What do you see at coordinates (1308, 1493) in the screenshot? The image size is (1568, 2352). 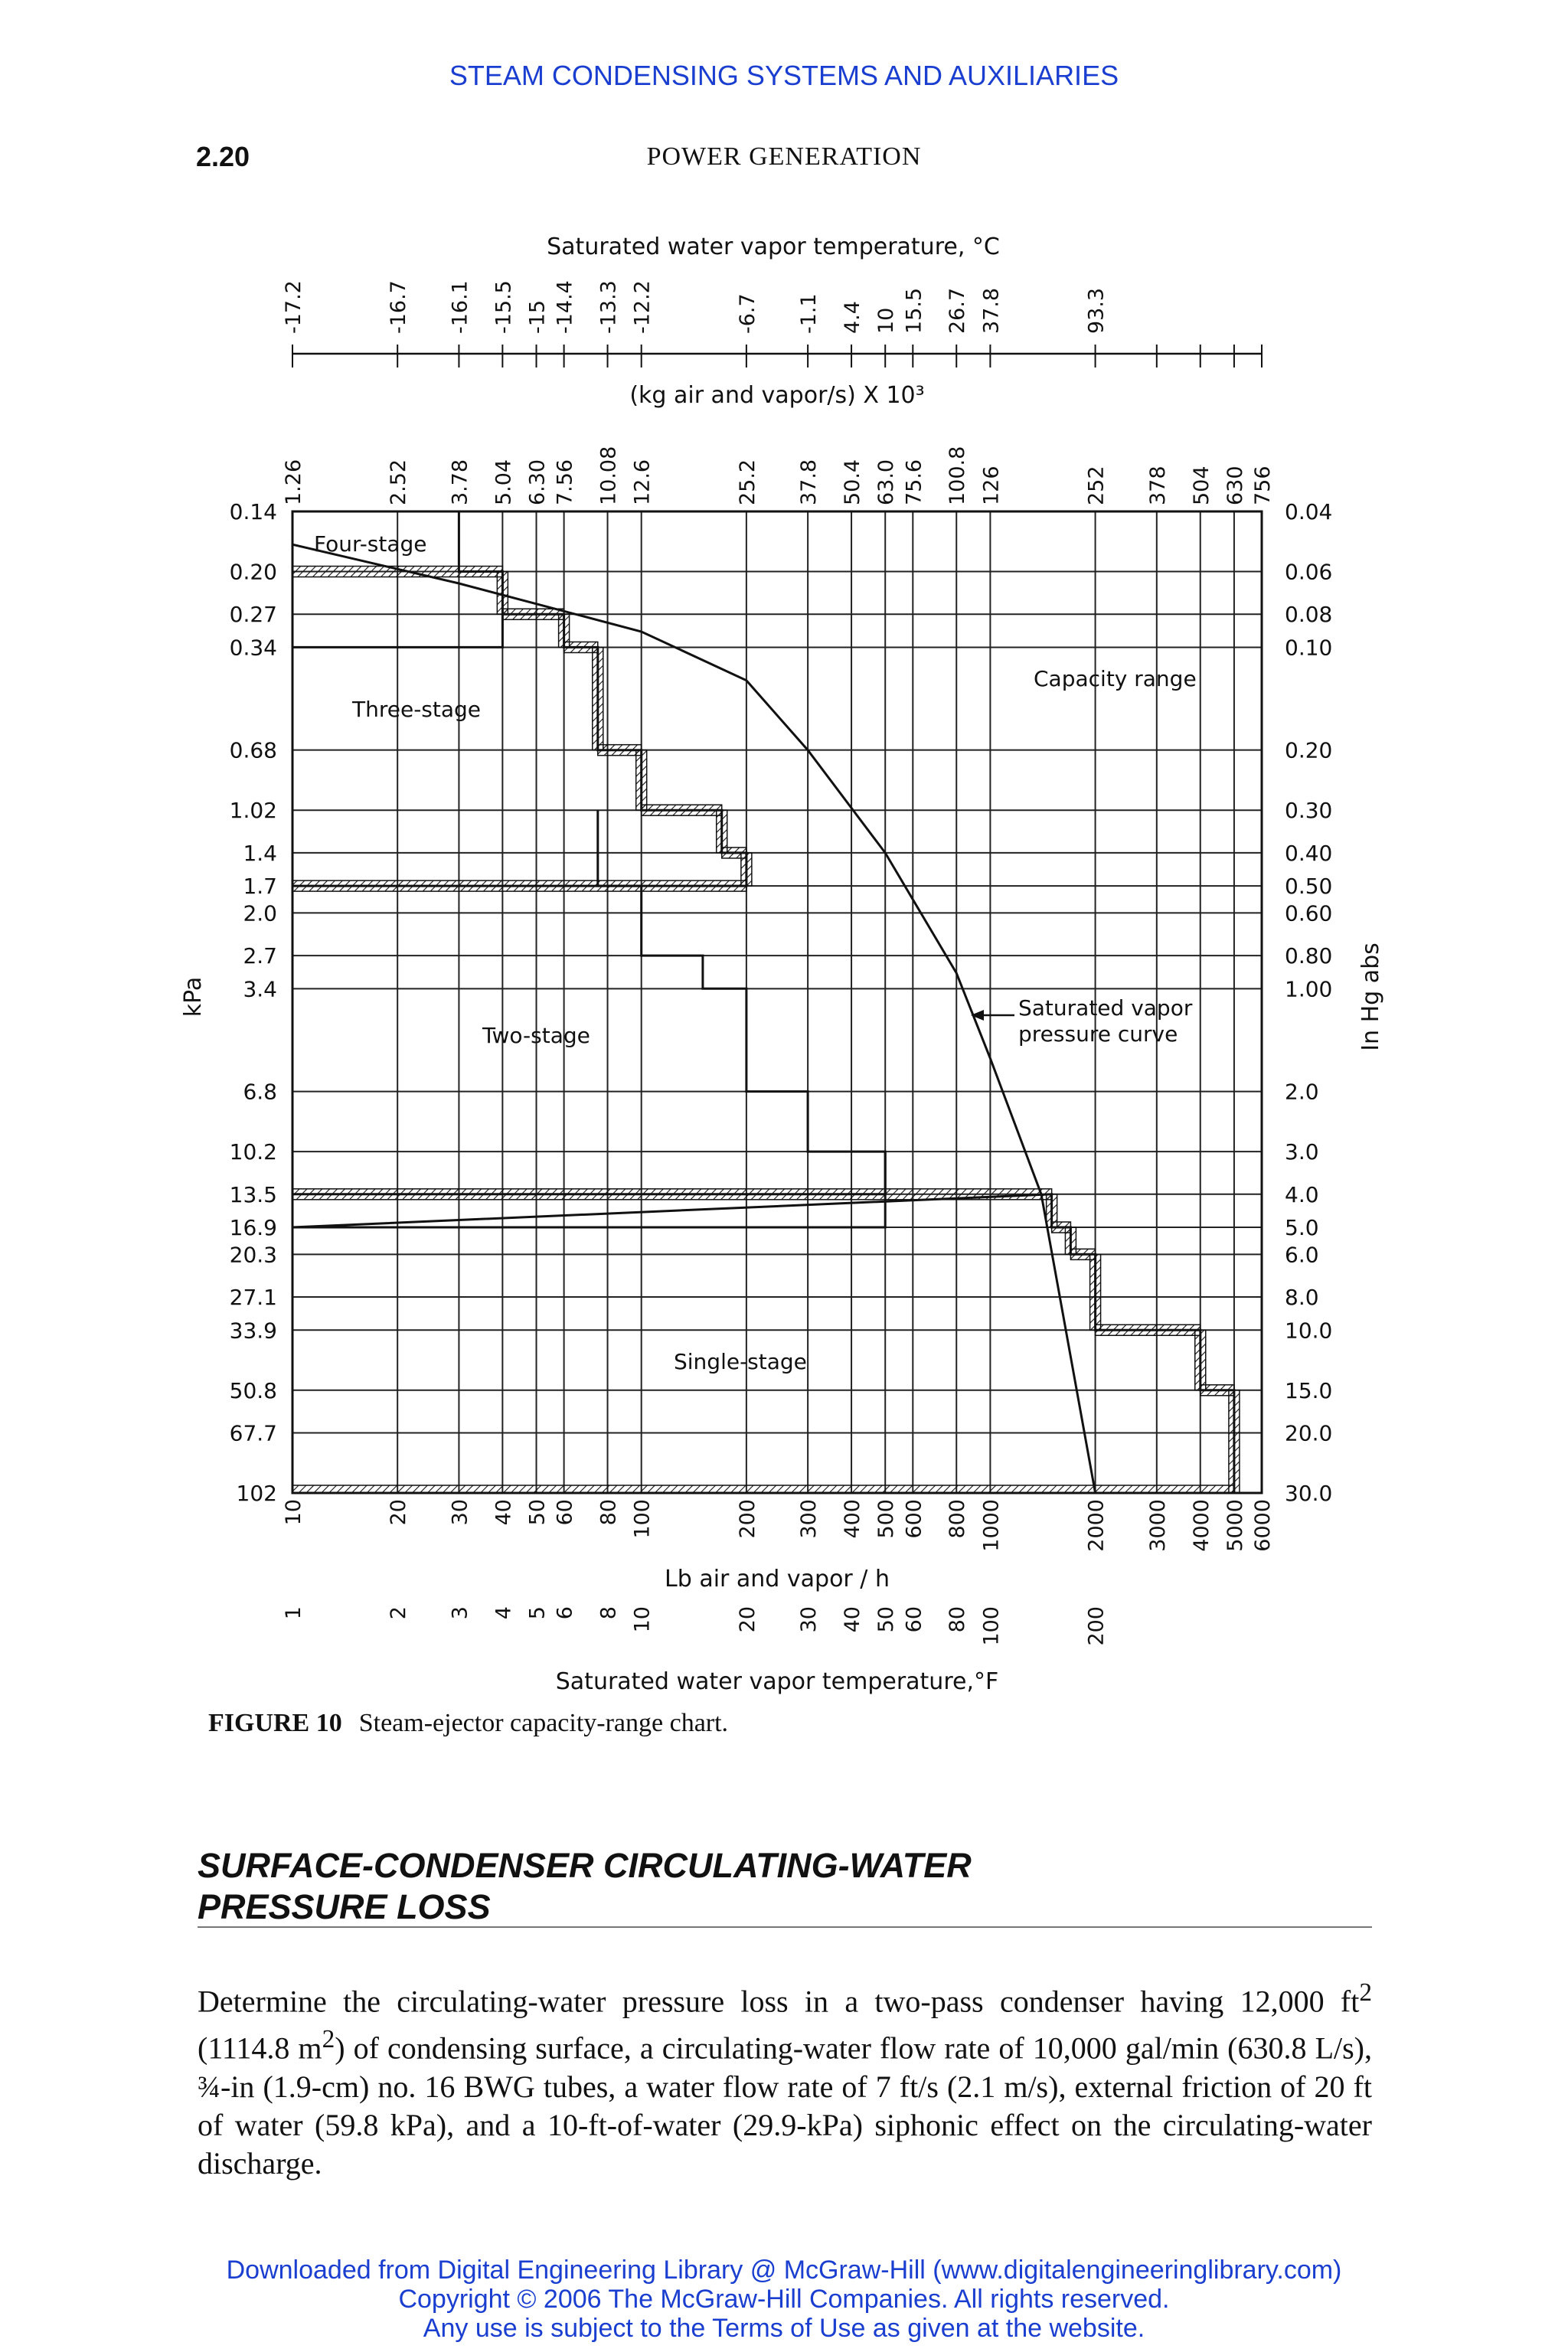 I see `inhg-tick-label-20: 30.0` at bounding box center [1308, 1493].